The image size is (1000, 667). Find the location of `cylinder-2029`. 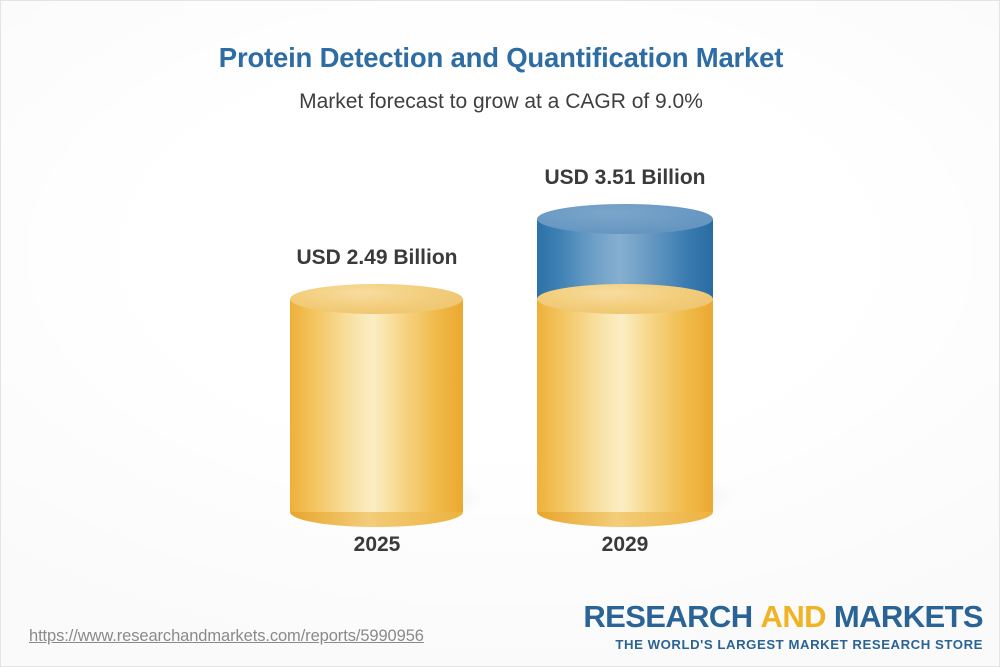

cylinder-2029 is located at coordinates (625, 365).